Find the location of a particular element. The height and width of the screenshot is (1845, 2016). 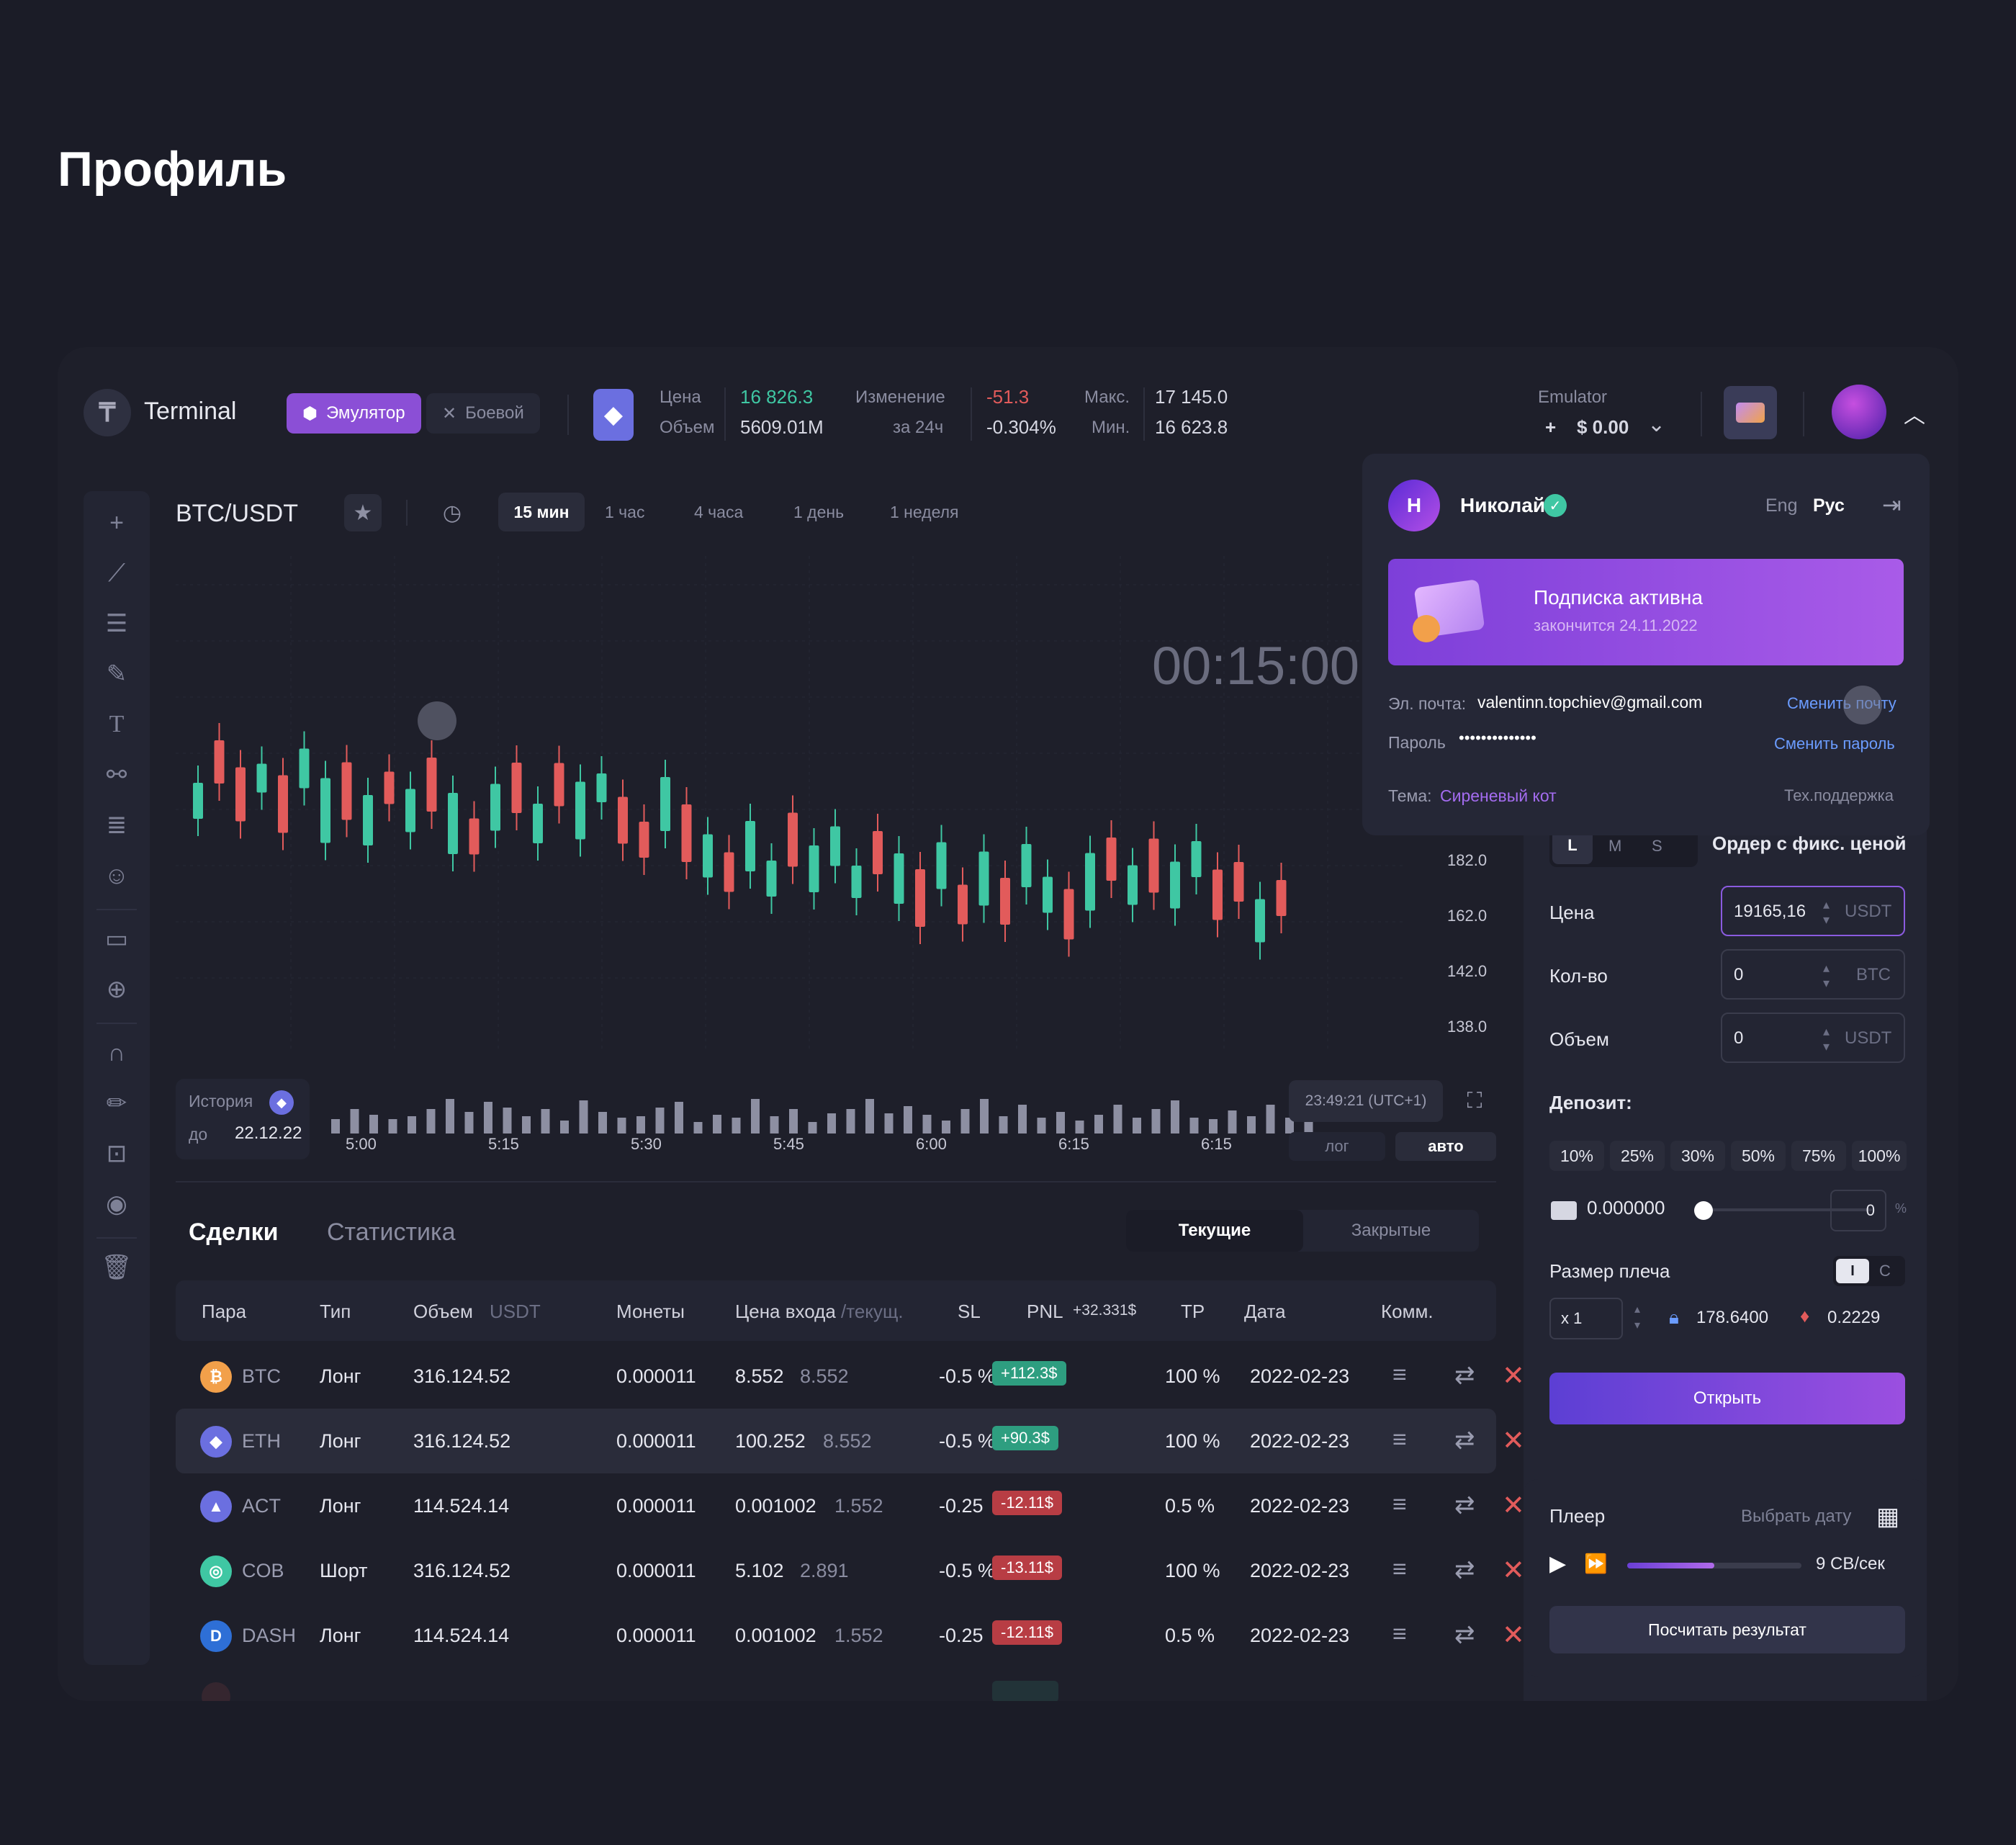

emulator-mode-button: ⬢ Эмулятор is located at coordinates (354, 414).